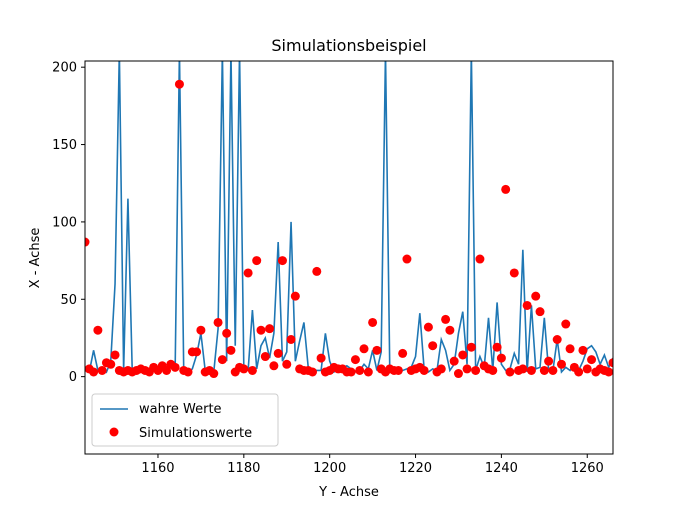  I want to click on x-tick-label: 1160, so click(157, 468).